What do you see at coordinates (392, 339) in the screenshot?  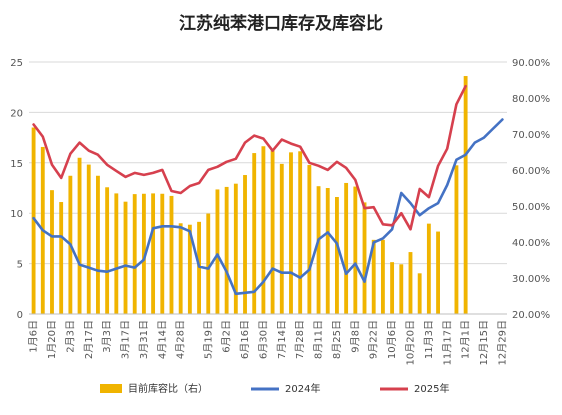 I see `x-tick-label: 10月6日` at bounding box center [392, 339].